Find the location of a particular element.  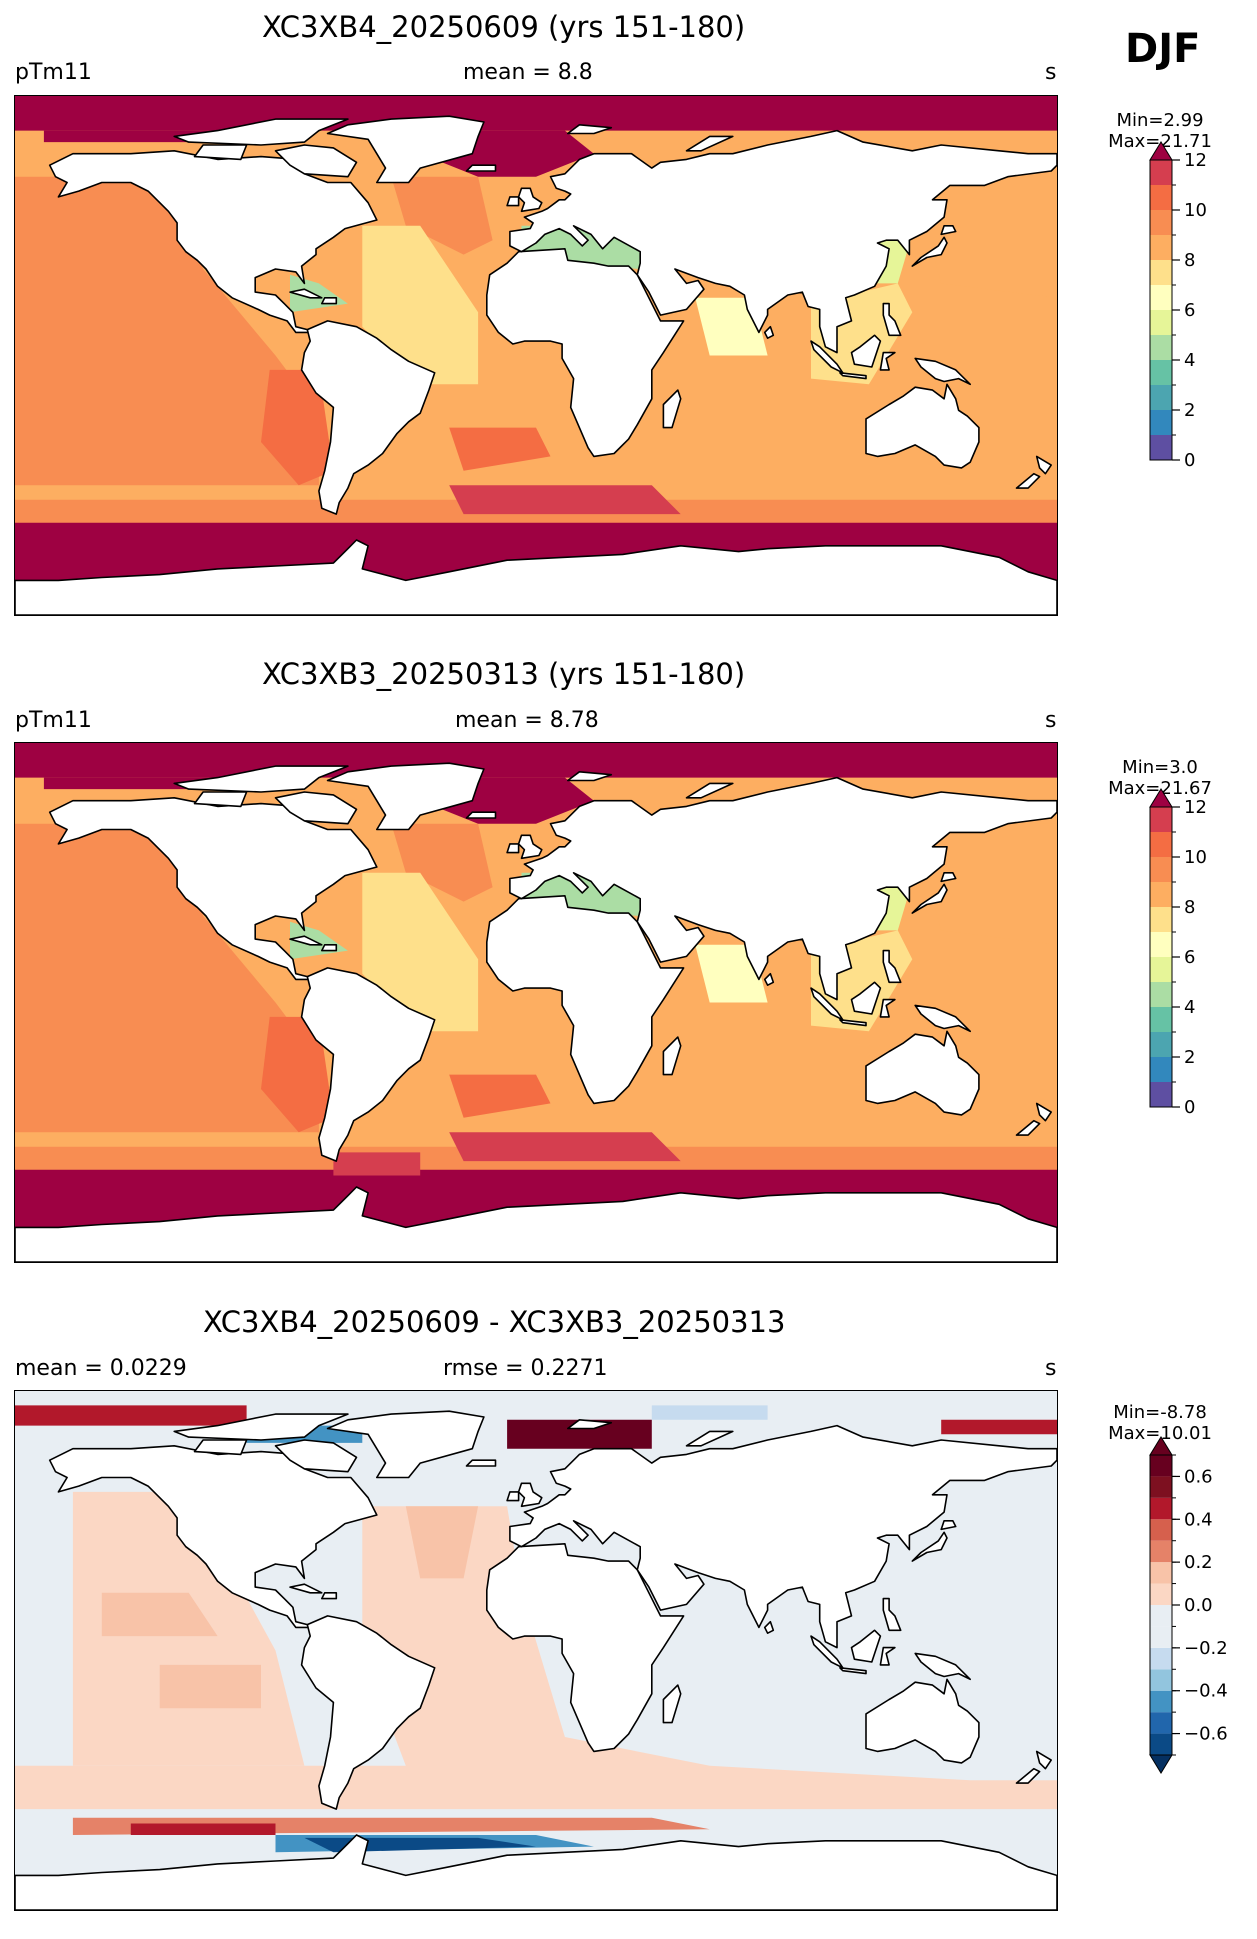

land-new-zealand-n is located at coordinates (1043, 465).